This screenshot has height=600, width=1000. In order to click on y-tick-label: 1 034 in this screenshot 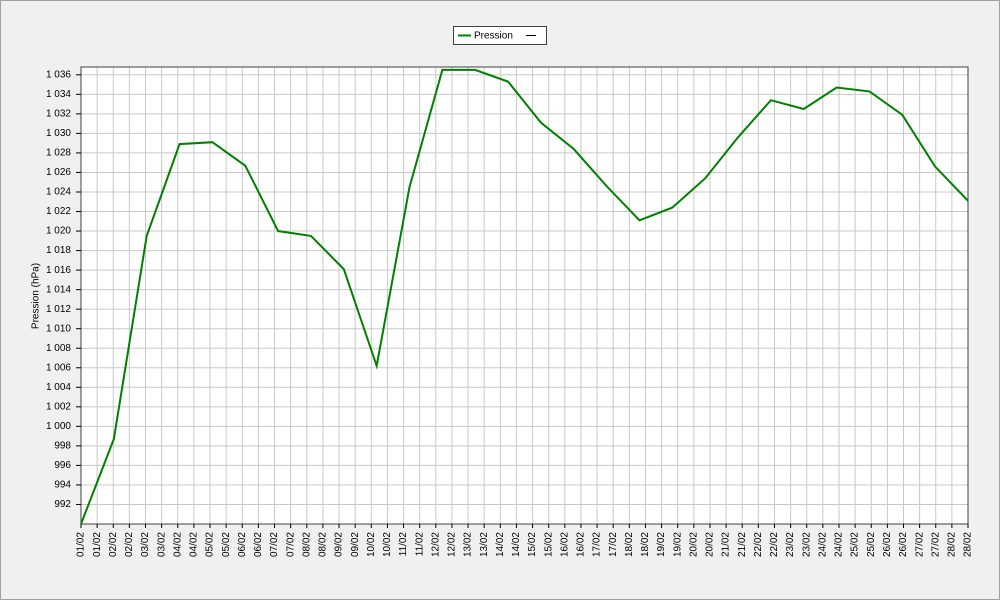, I will do `click(58, 94)`.